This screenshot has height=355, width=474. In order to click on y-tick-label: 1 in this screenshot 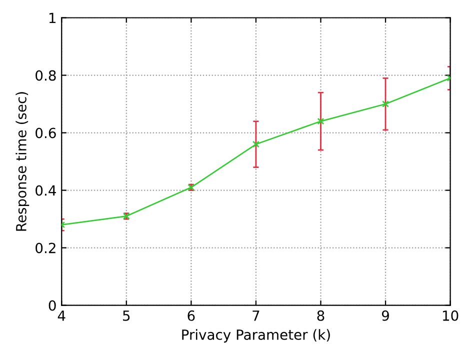, I will do `click(52, 18)`.